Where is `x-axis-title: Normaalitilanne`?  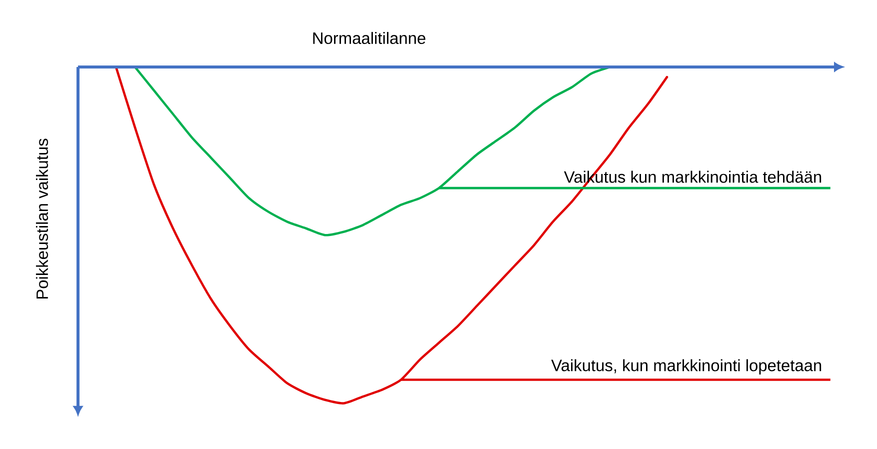 x-axis-title: Normaalitilanne is located at coordinates (369, 38).